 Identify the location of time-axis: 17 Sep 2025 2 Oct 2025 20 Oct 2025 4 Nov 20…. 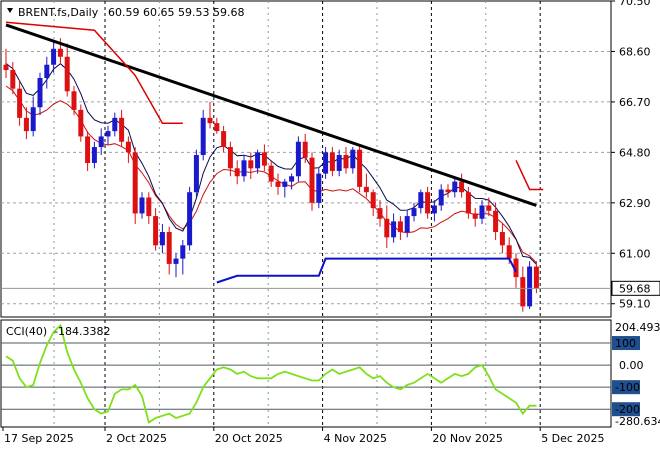
(303, 436).